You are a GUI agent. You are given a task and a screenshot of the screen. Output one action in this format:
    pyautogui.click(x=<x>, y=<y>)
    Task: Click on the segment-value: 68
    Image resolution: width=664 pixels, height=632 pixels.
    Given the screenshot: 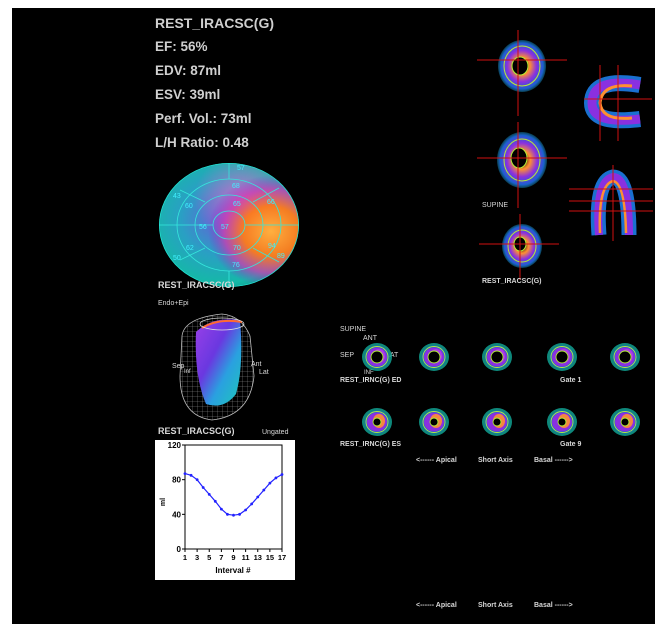 What is the action you would take?
    pyautogui.click(x=236, y=186)
    